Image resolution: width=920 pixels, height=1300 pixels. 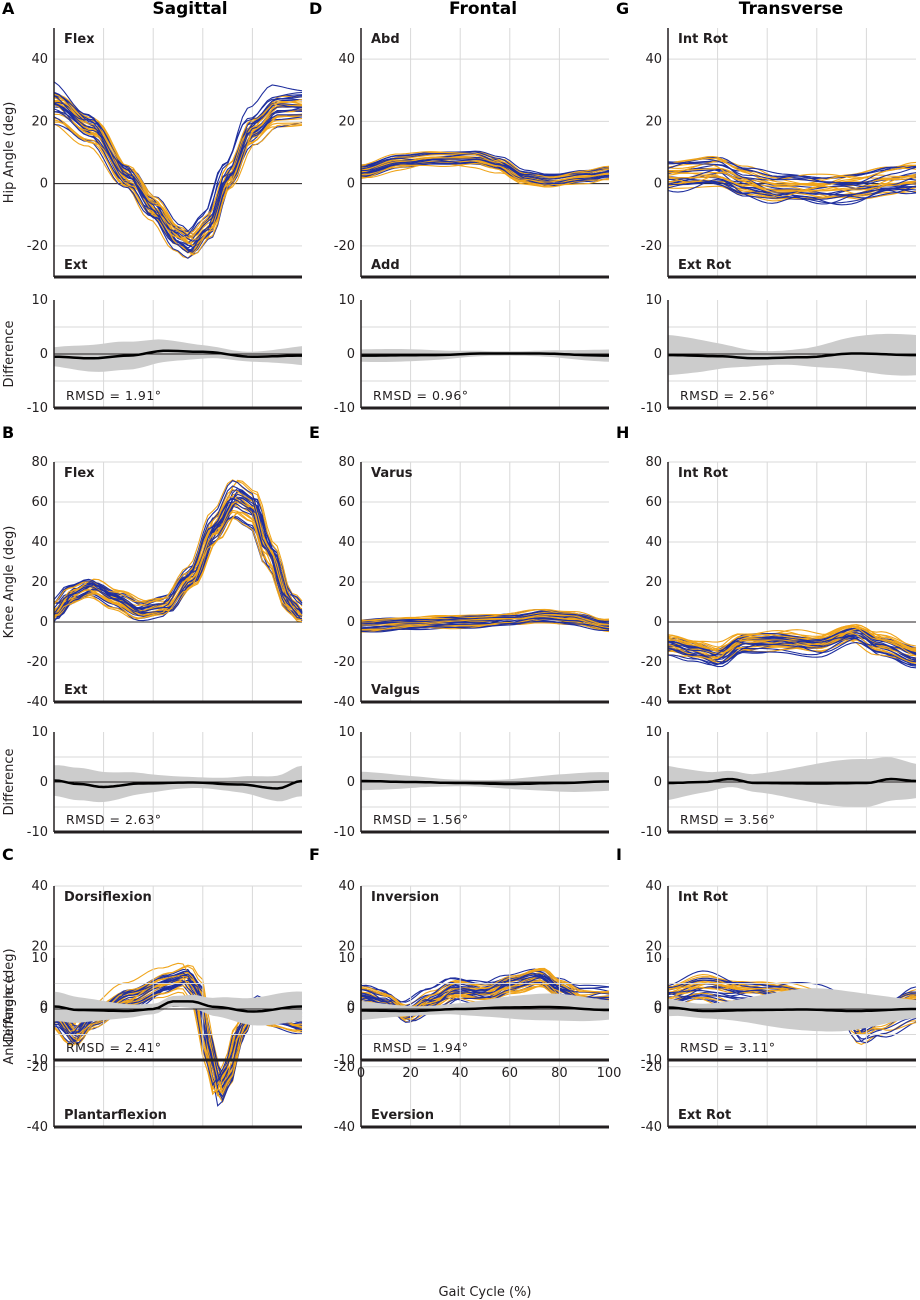 I want to click on panel-letter: D, so click(x=315, y=9).